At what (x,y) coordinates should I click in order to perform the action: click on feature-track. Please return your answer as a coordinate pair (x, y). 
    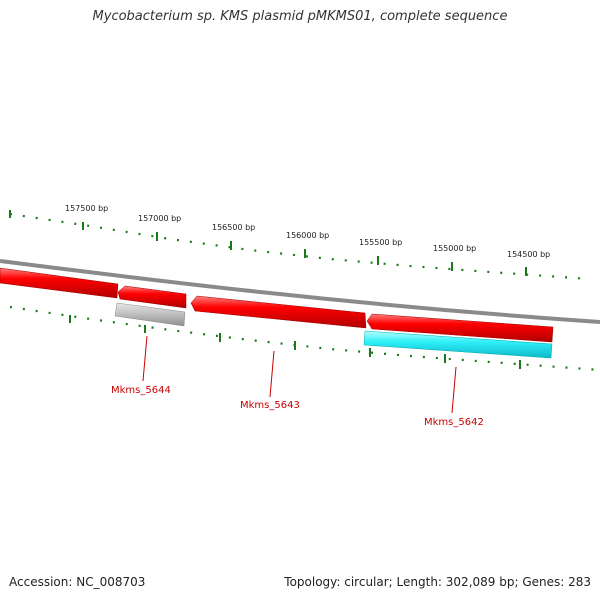
    Looking at the image, I should click on (333, 330).